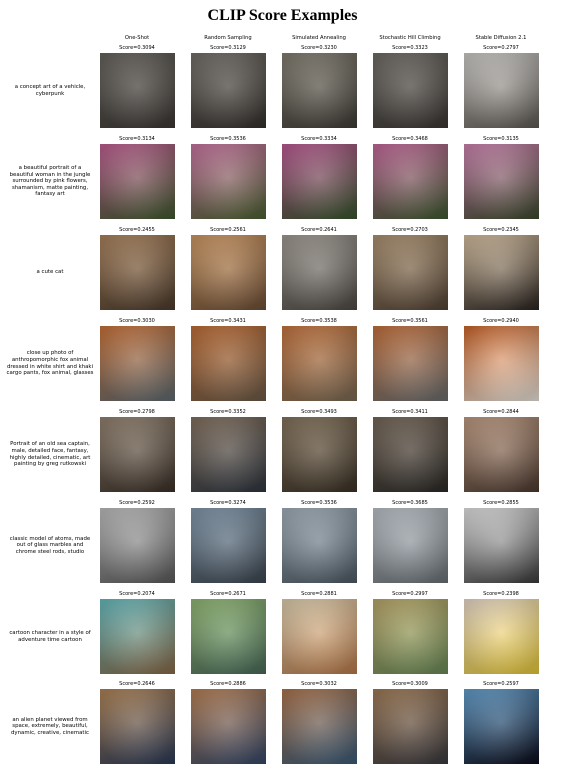 This screenshot has width=565, height=777. Describe the element at coordinates (410, 48) in the screenshot. I see `clip-score-label: Score=0.3323` at that location.